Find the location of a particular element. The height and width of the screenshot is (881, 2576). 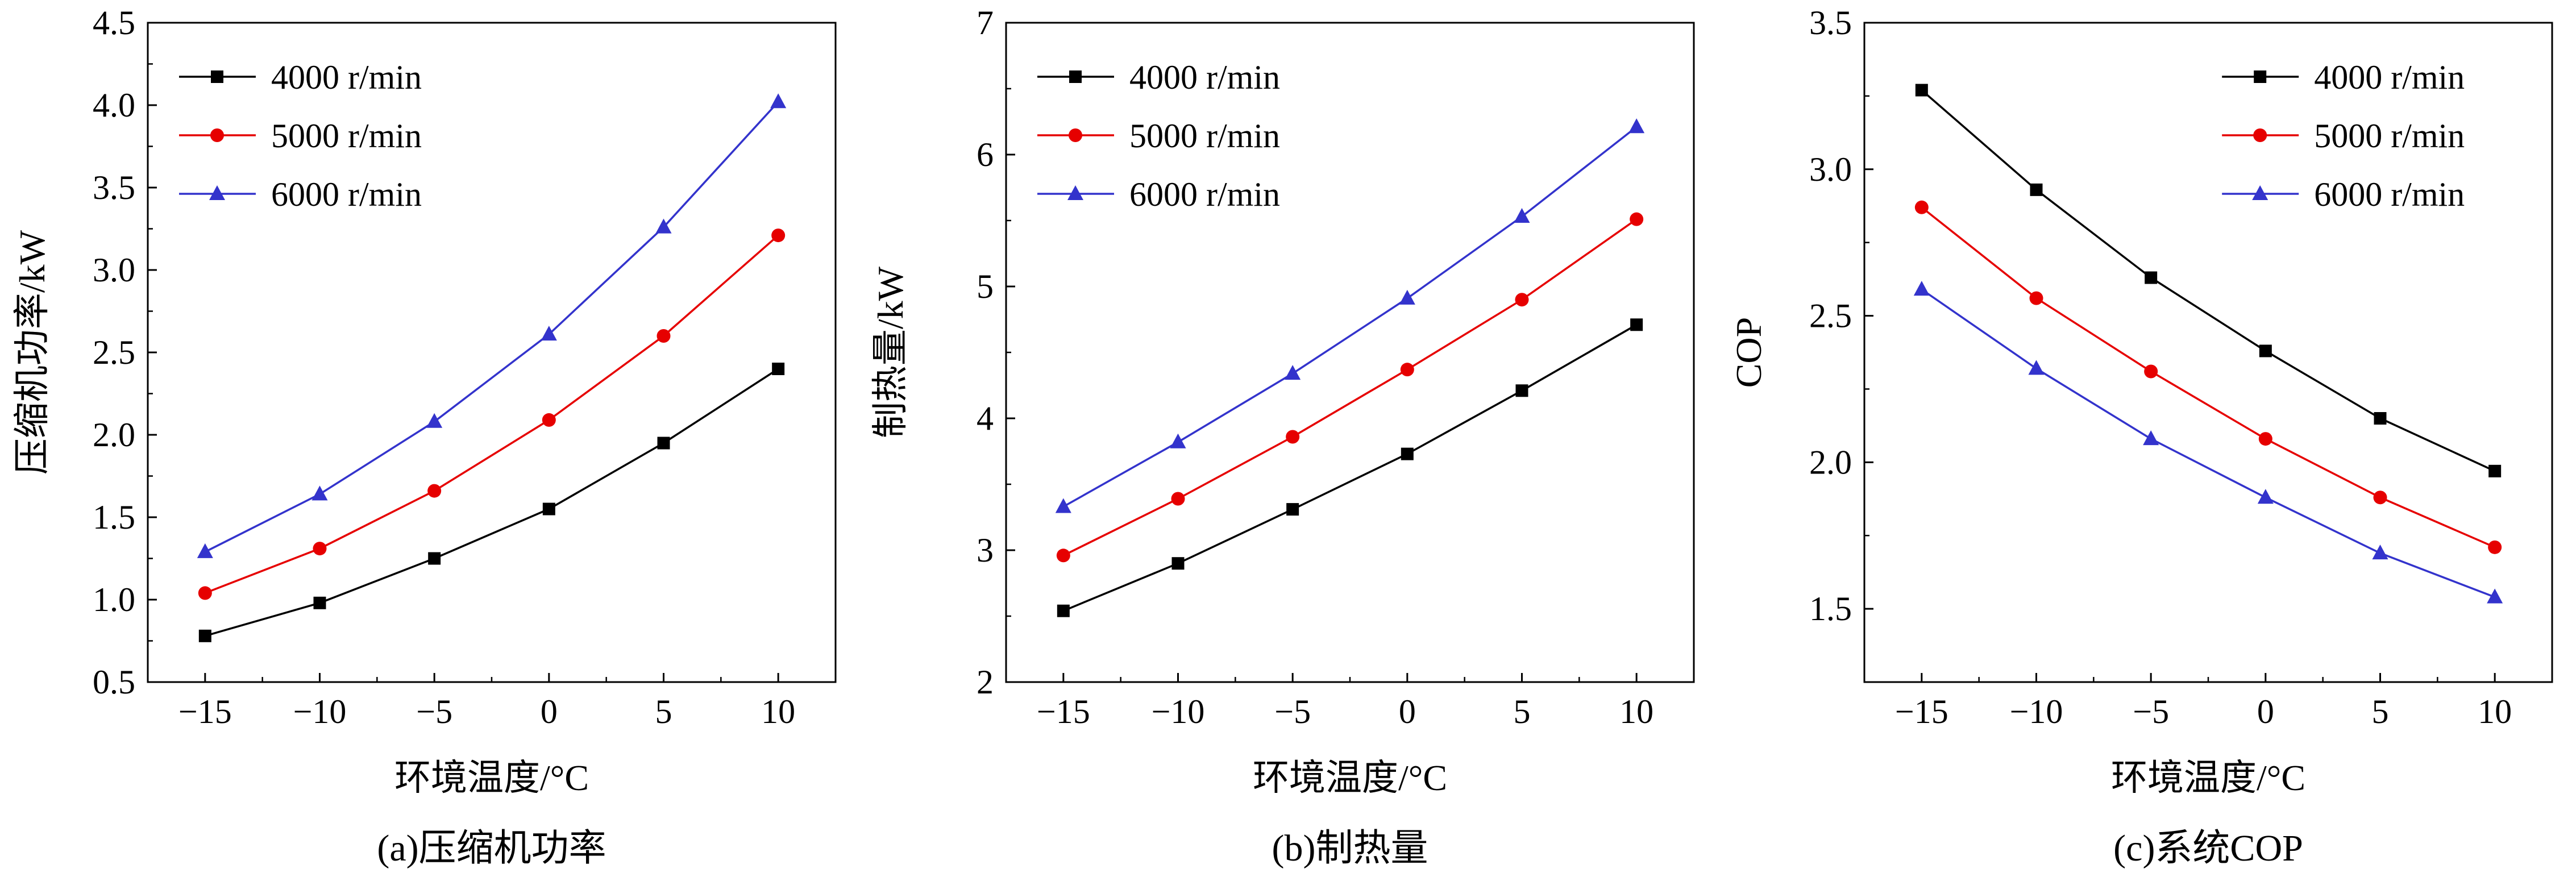

caption-b: (b)制热量 is located at coordinates (1350, 848).